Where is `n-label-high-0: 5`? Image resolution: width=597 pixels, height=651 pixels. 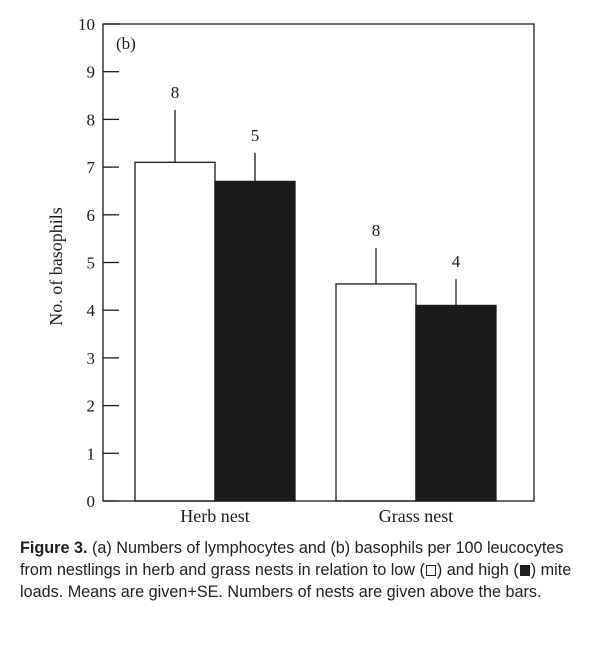
n-label-high-0: 5 is located at coordinates (255, 135).